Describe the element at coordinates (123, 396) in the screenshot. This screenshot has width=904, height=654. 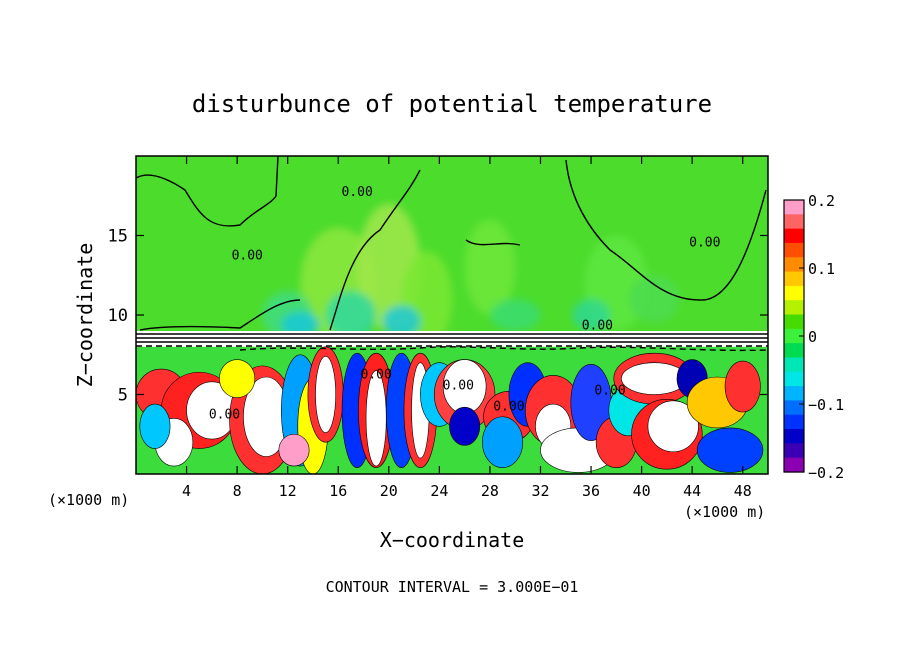
I see `y-tick-label: 5` at that location.